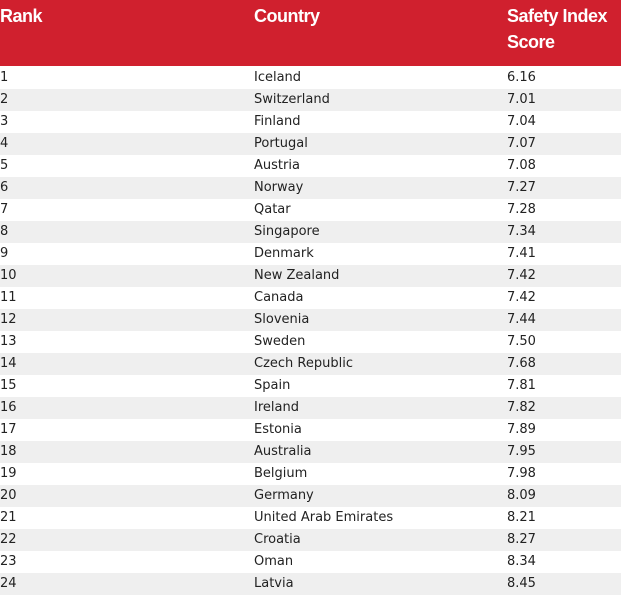  Describe the element at coordinates (310, 540) in the screenshot. I see `table-row: 22 Croatia 8.27` at that location.